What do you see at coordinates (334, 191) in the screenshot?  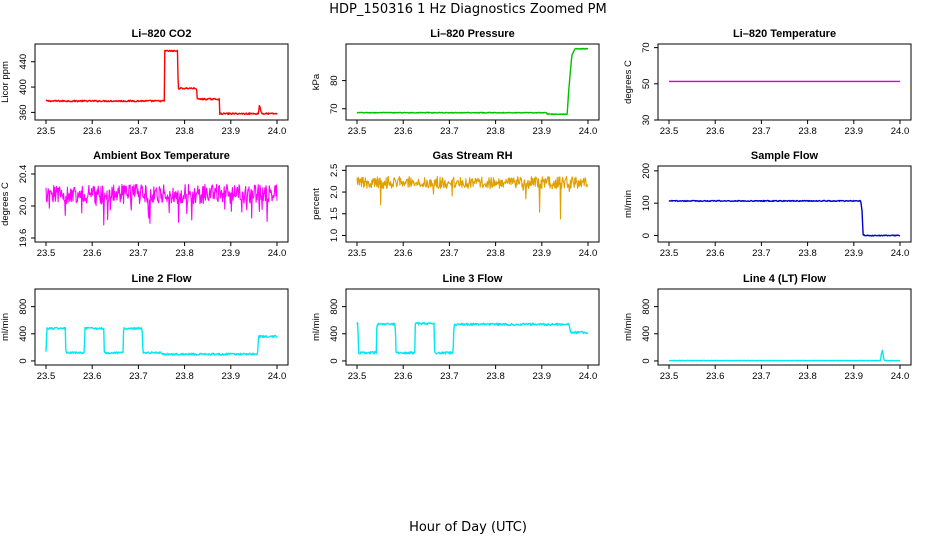 I see `y-tick-label: 2.0` at bounding box center [334, 191].